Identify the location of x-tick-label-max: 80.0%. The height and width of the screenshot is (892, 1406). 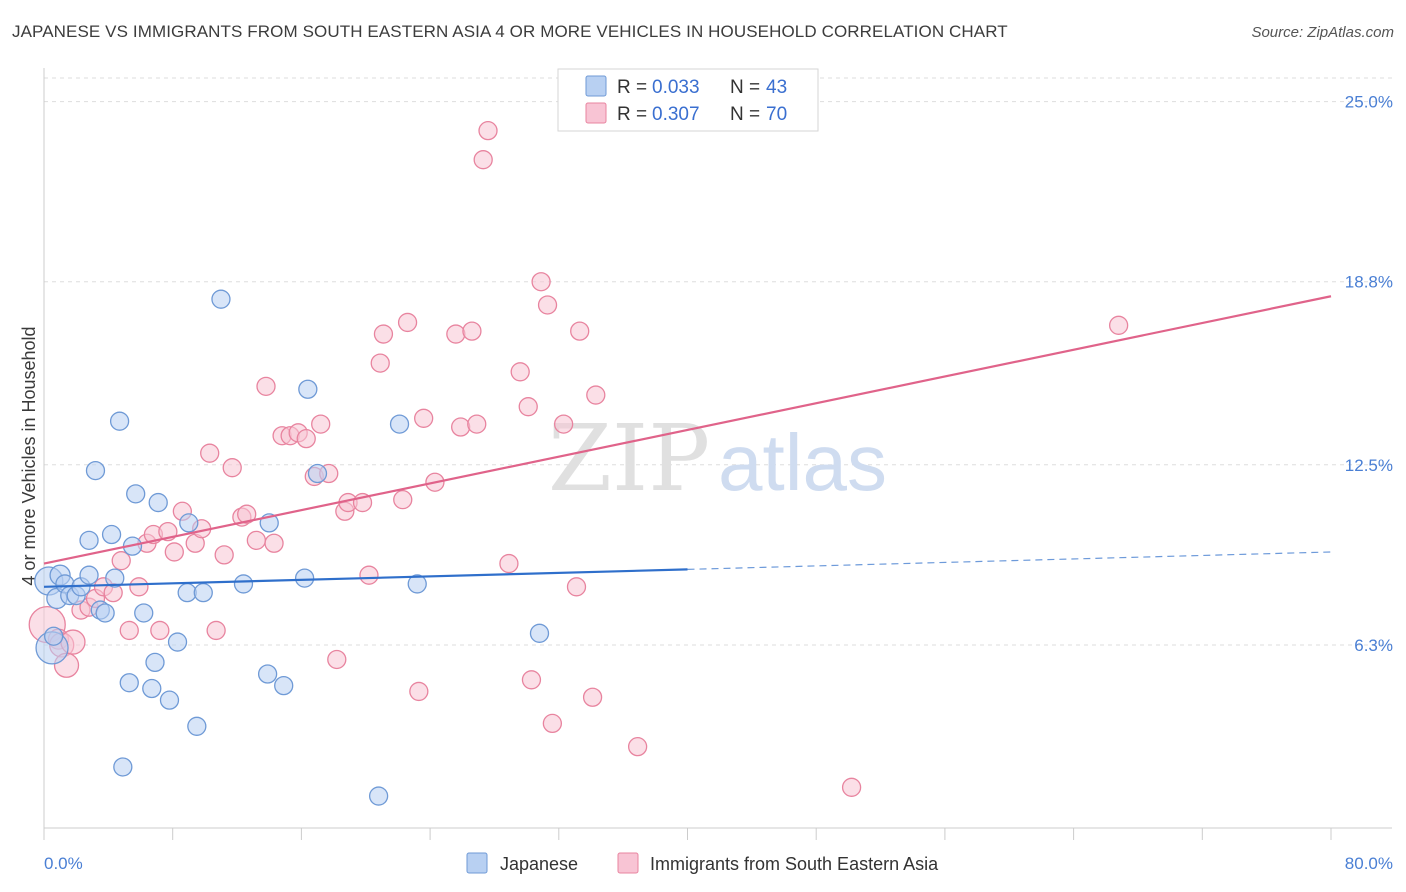
(1369, 863).